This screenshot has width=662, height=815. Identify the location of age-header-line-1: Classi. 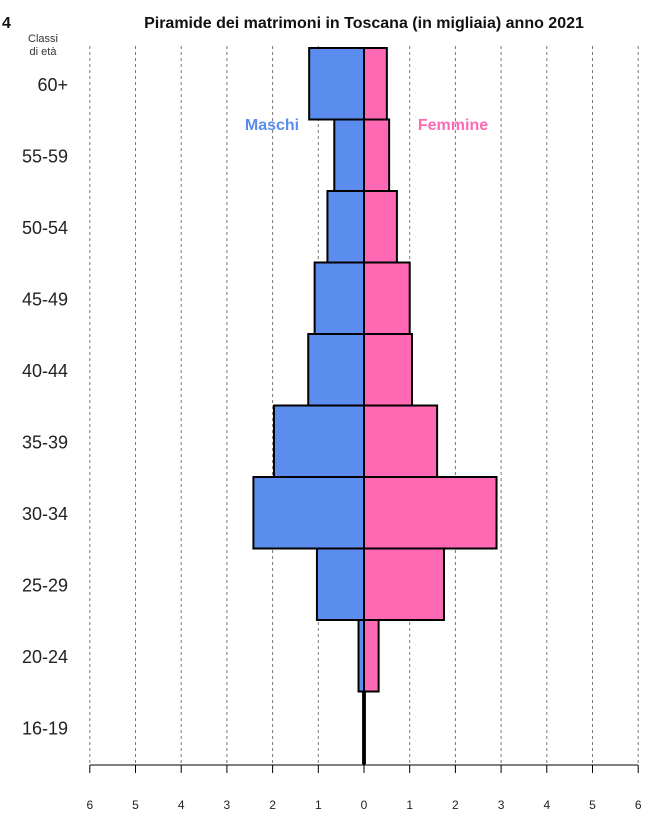
(43, 39).